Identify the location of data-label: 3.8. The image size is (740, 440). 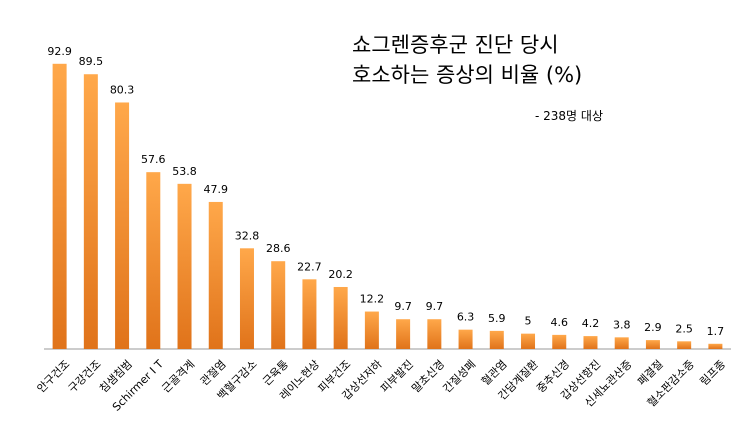
(622, 324).